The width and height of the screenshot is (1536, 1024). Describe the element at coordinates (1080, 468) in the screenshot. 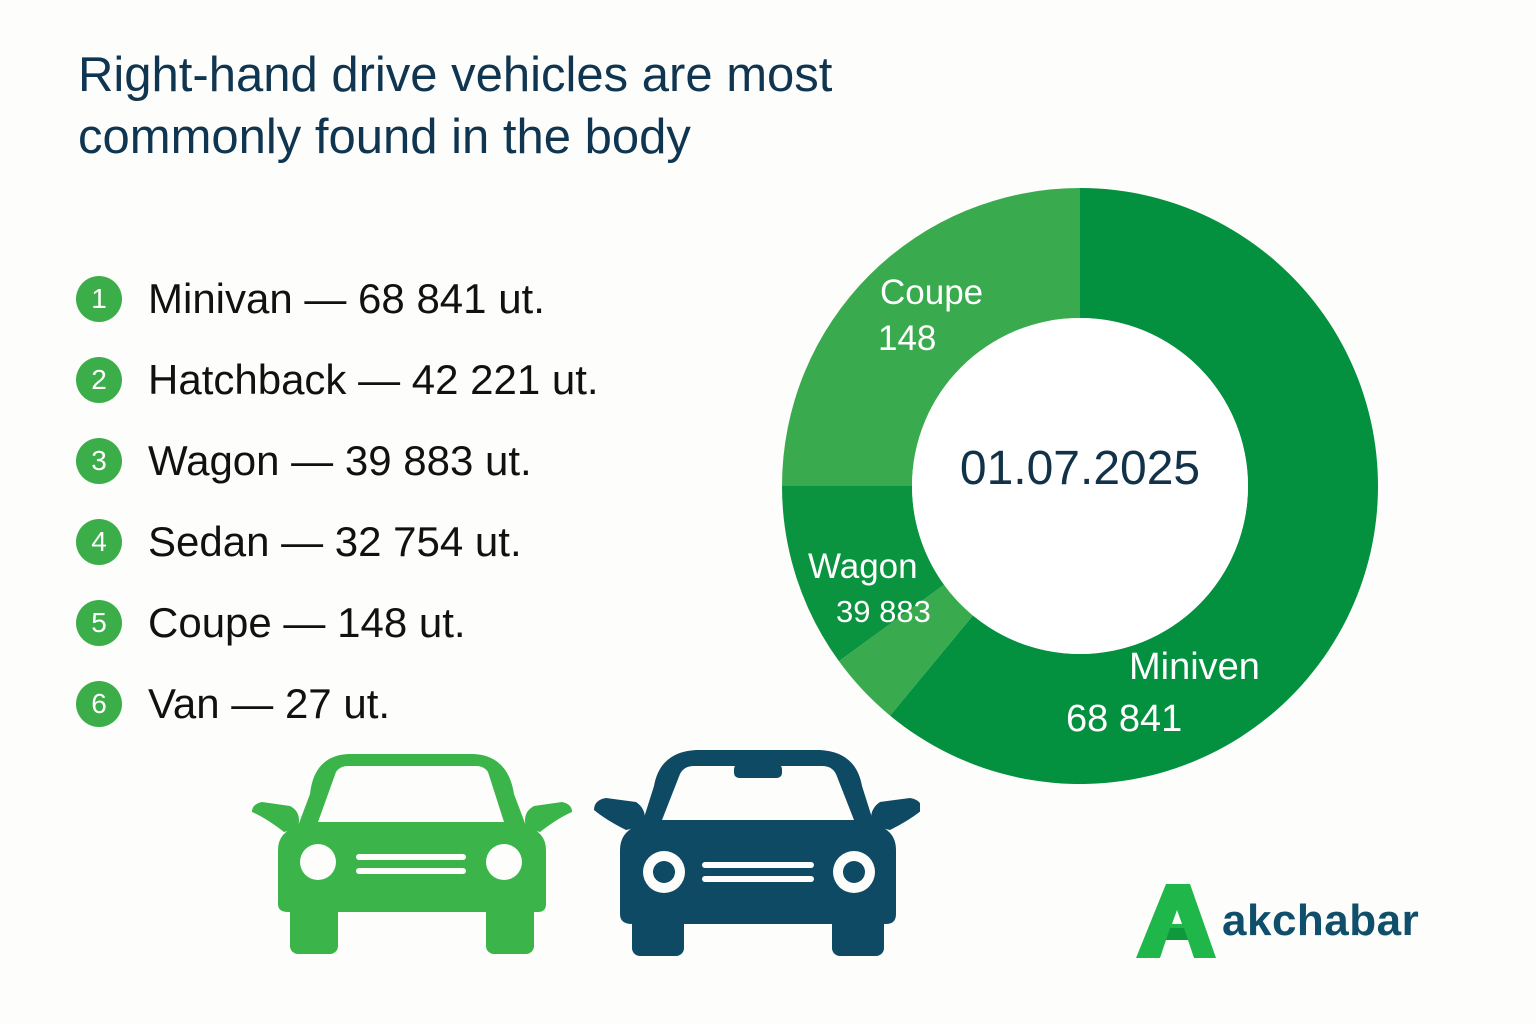

I see `center-date-label: 01.07.2025` at that location.